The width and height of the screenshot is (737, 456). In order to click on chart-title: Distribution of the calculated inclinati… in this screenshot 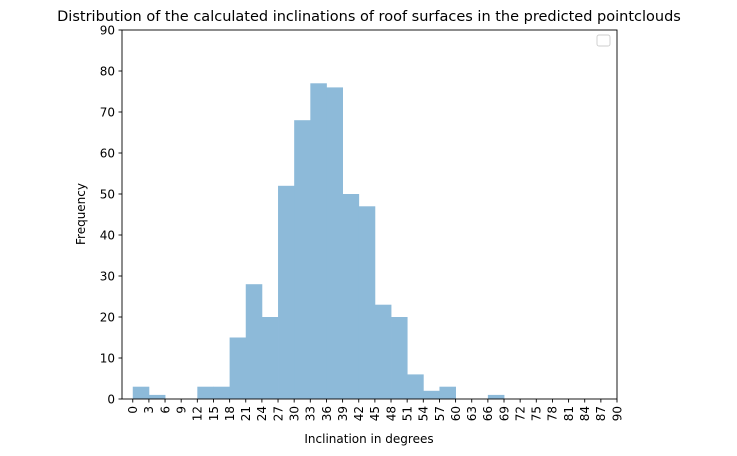, I will do `click(369, 17)`.